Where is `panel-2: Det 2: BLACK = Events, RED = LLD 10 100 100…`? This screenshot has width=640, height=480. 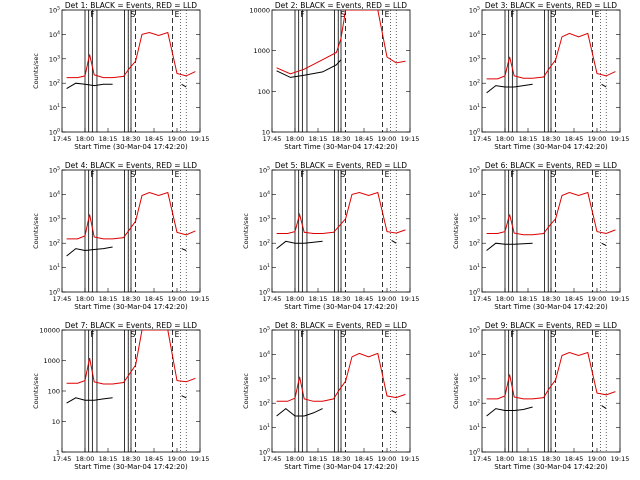
panel-2: Det 2: BLACK = Events, RED = LLD 10 100 100… is located at coordinates (334, 76).